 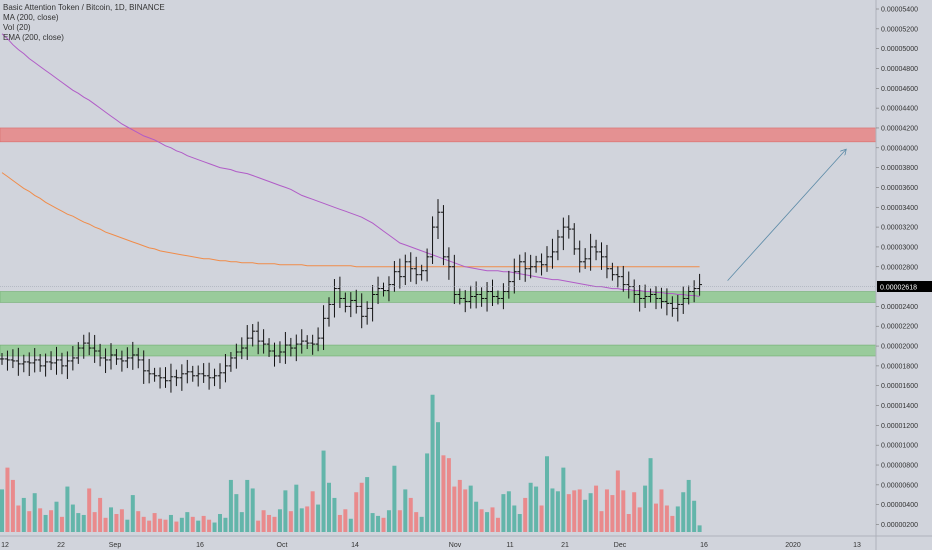 What do you see at coordinates (33, 37) in the screenshot?
I see `indicator-ema: EMA (200, close)` at bounding box center [33, 37].